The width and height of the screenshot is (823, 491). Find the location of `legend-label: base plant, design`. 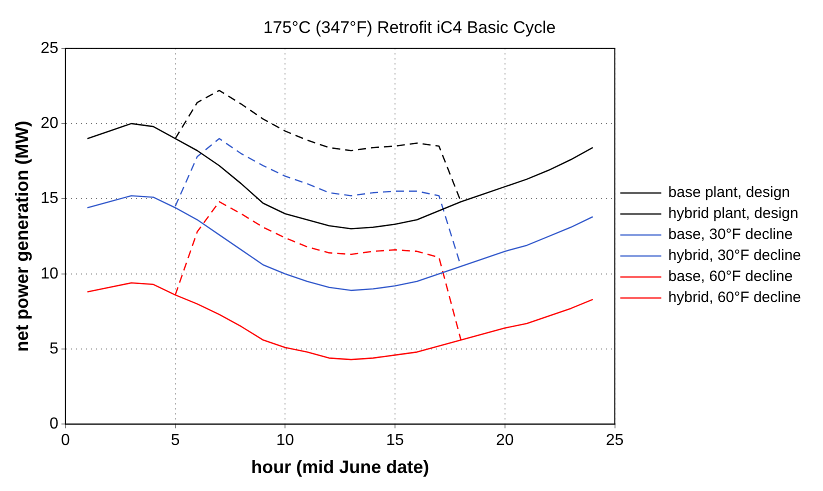

legend-label: base plant, design is located at coordinates (729, 193).